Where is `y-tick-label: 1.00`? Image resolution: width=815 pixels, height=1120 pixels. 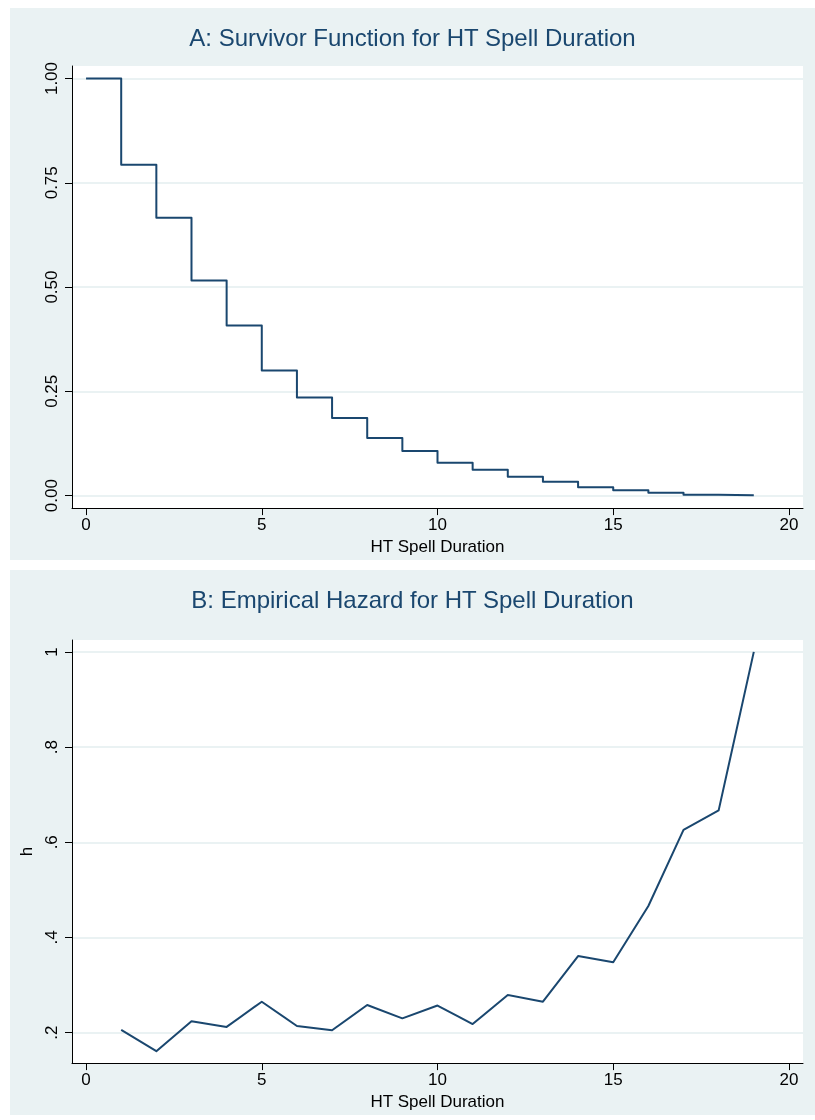
y-tick-label: 1.00 is located at coordinates (51, 78).